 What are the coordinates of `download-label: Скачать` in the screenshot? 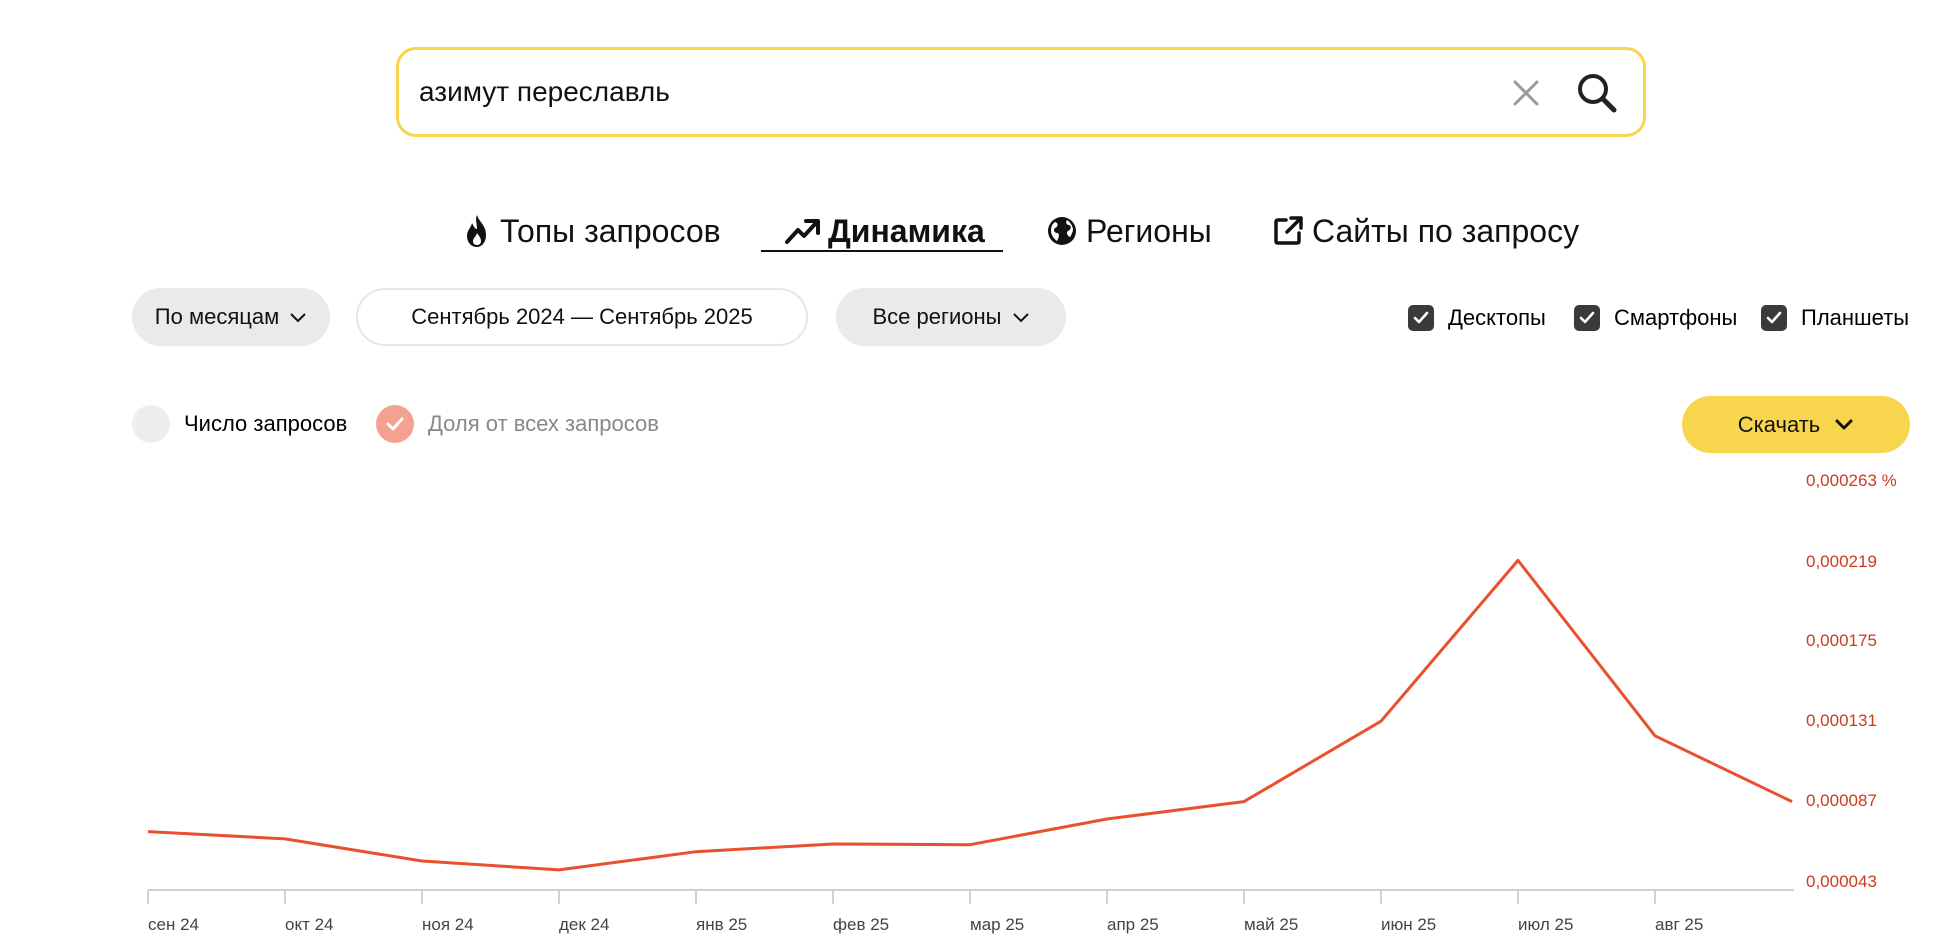 It's located at (1779, 424).